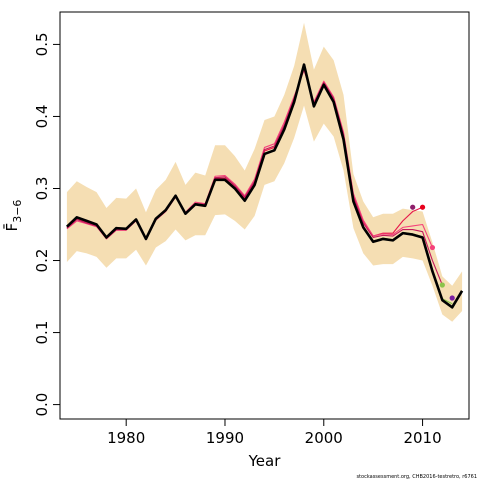  I want to click on y-tick-label: 0.1, so click(42, 333).